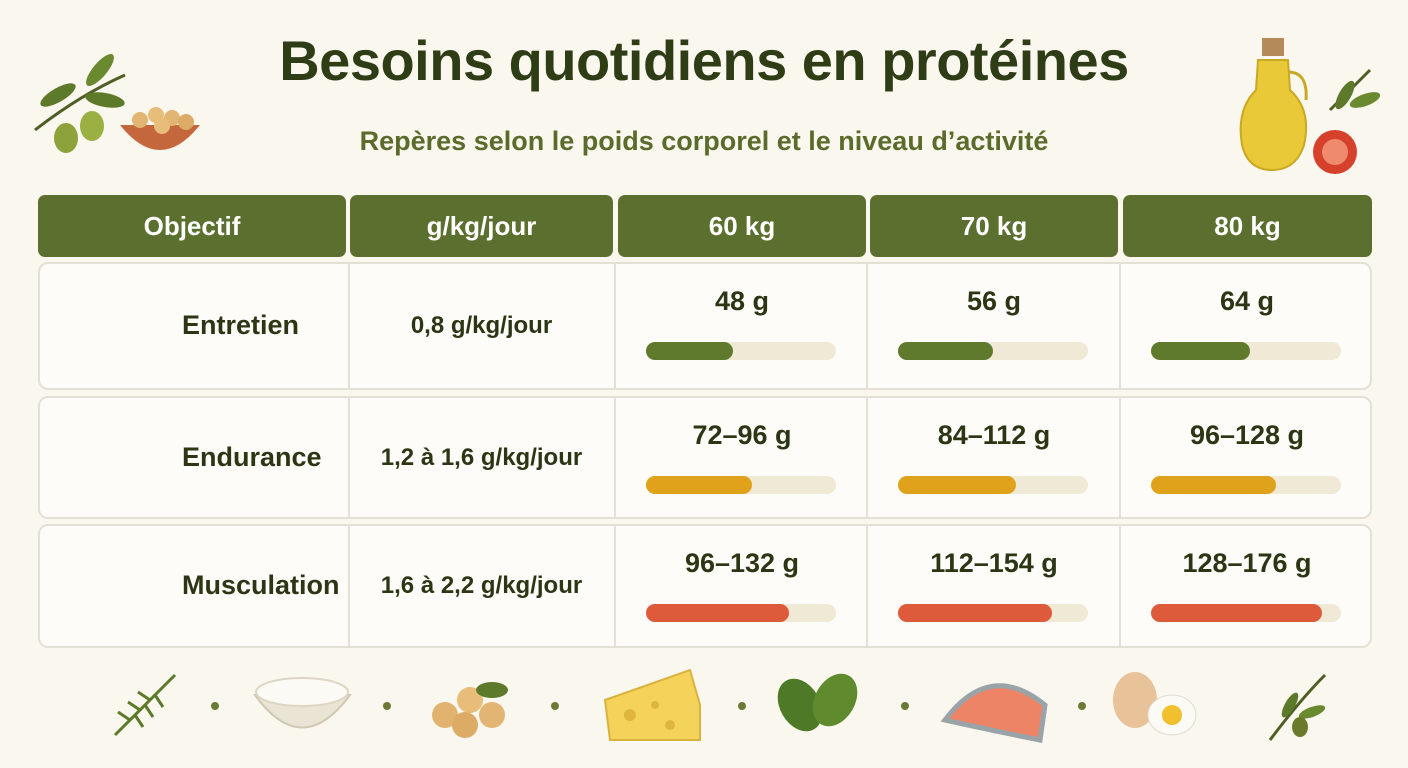 This screenshot has height=768, width=1408. What do you see at coordinates (742, 435) in the screenshot?
I see `amount: 72–96 g` at bounding box center [742, 435].